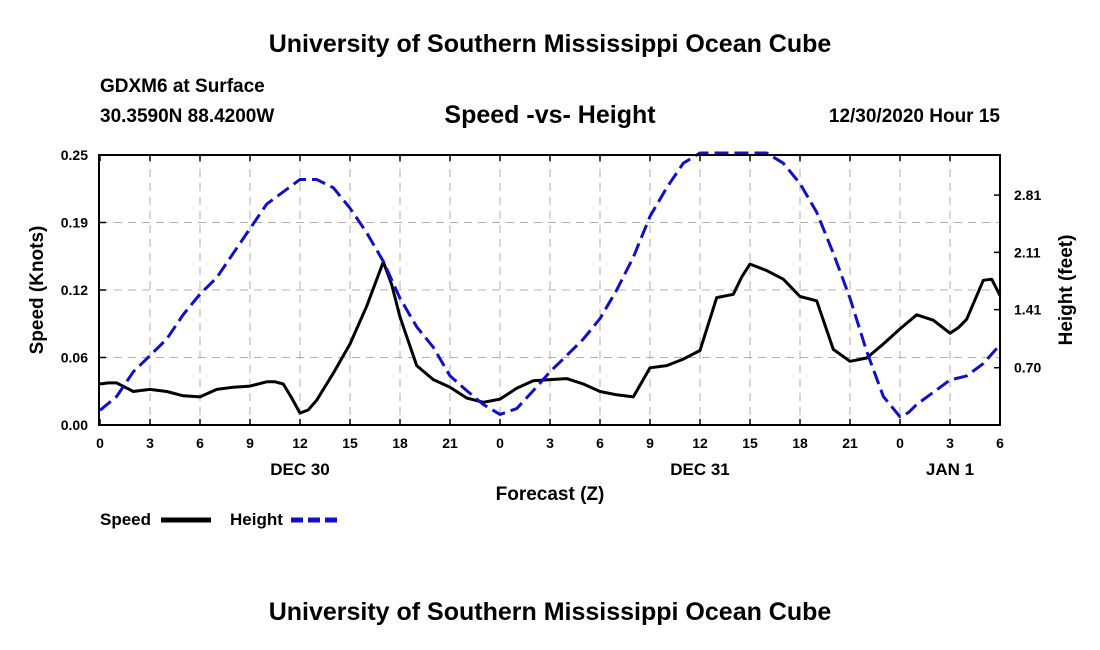 Image resolution: width=1100 pixels, height=650 pixels. What do you see at coordinates (37, 290) in the screenshot?
I see `y-axis-label: Speed (Knots)` at bounding box center [37, 290].